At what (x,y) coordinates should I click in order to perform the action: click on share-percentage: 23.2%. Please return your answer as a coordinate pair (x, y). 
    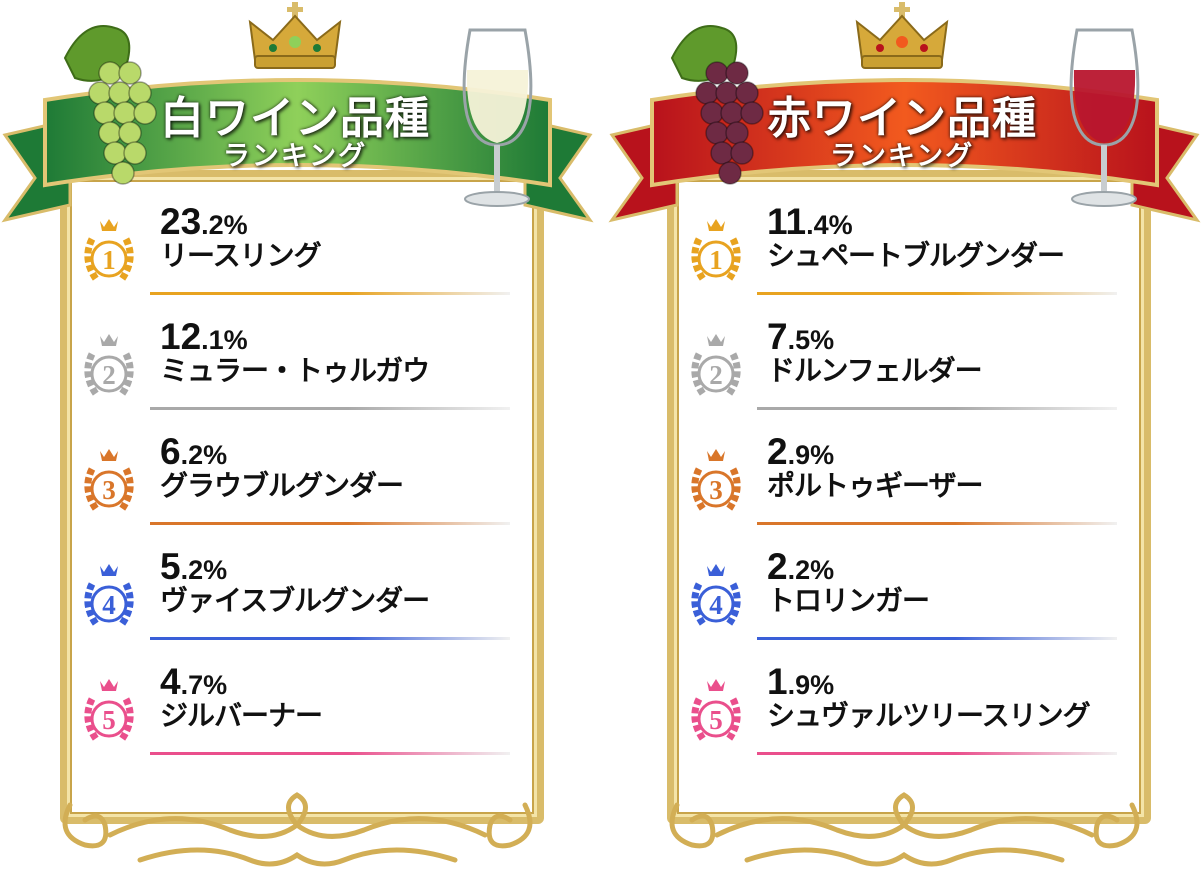
    Looking at the image, I should click on (204, 221).